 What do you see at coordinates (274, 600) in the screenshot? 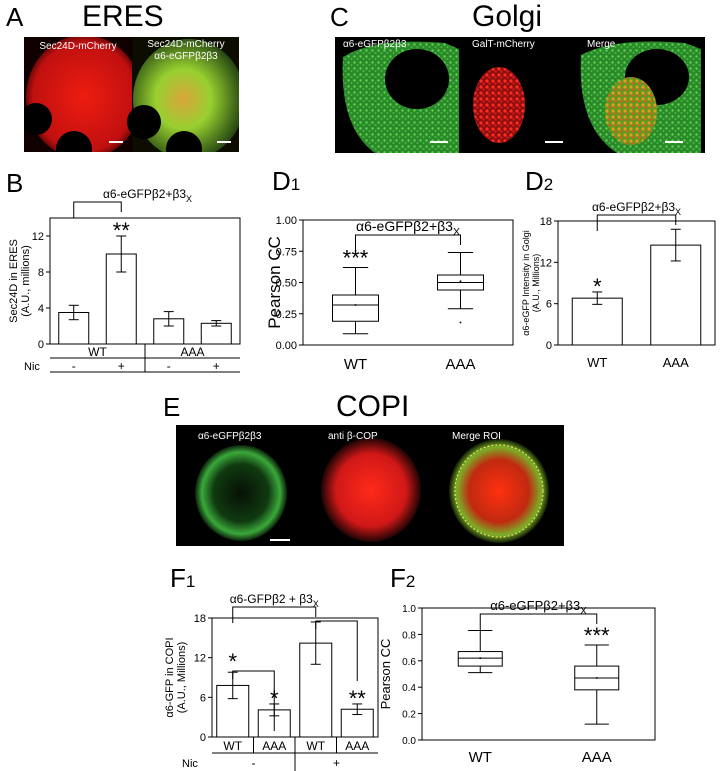
I see `chart-f1-comparison-label: α6-GFPβ2 + β3X` at bounding box center [274, 600].